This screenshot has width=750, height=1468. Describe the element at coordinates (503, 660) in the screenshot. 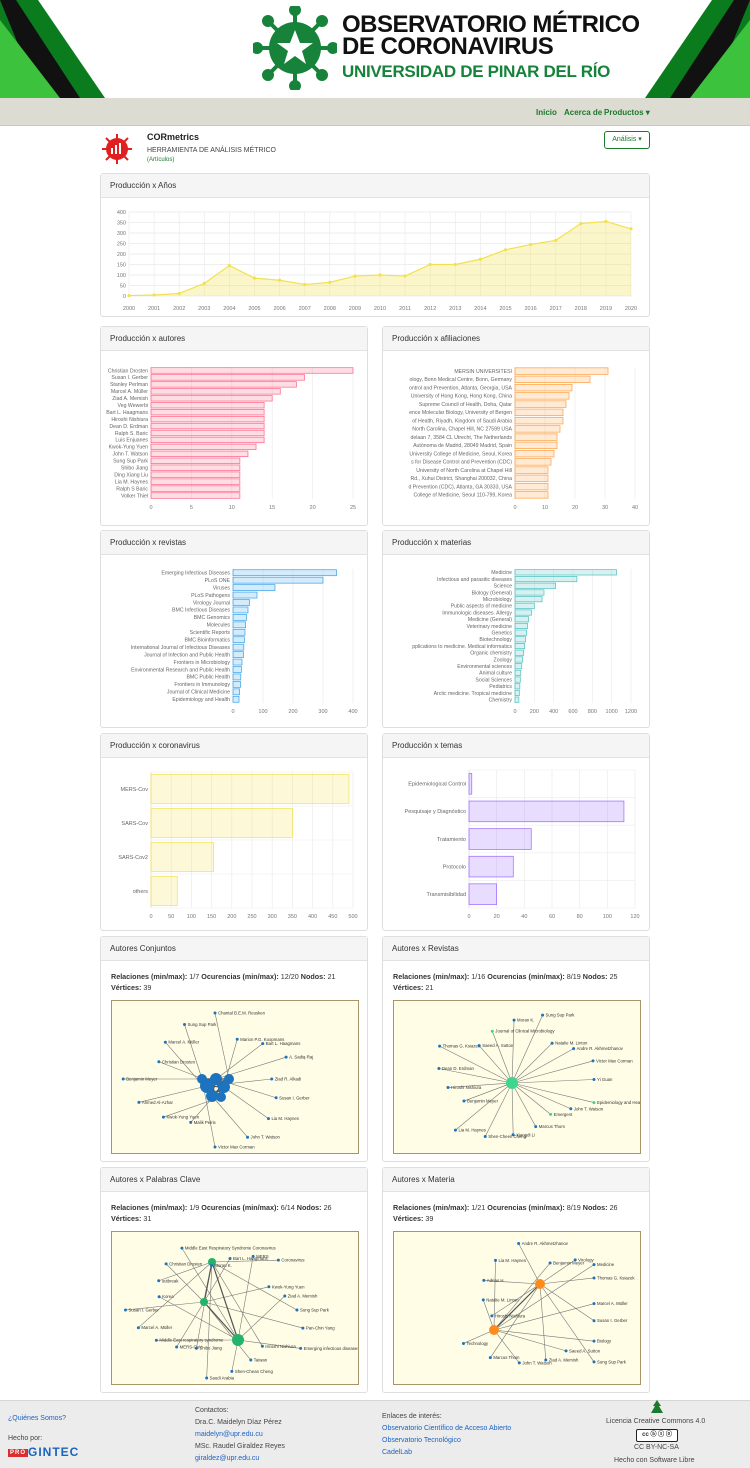

I see `category-label: Zoology` at that location.